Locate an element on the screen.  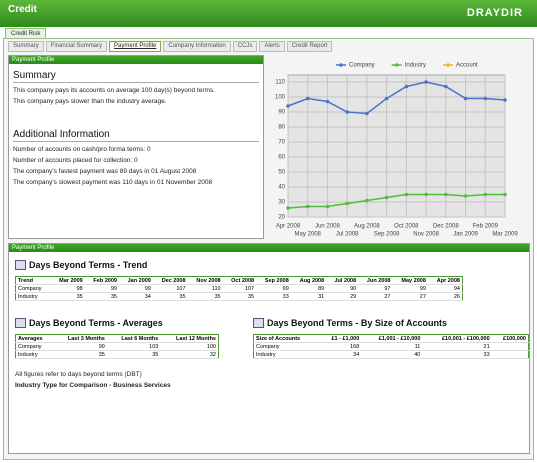
tab: Credit Report is located at coordinates (309, 46).